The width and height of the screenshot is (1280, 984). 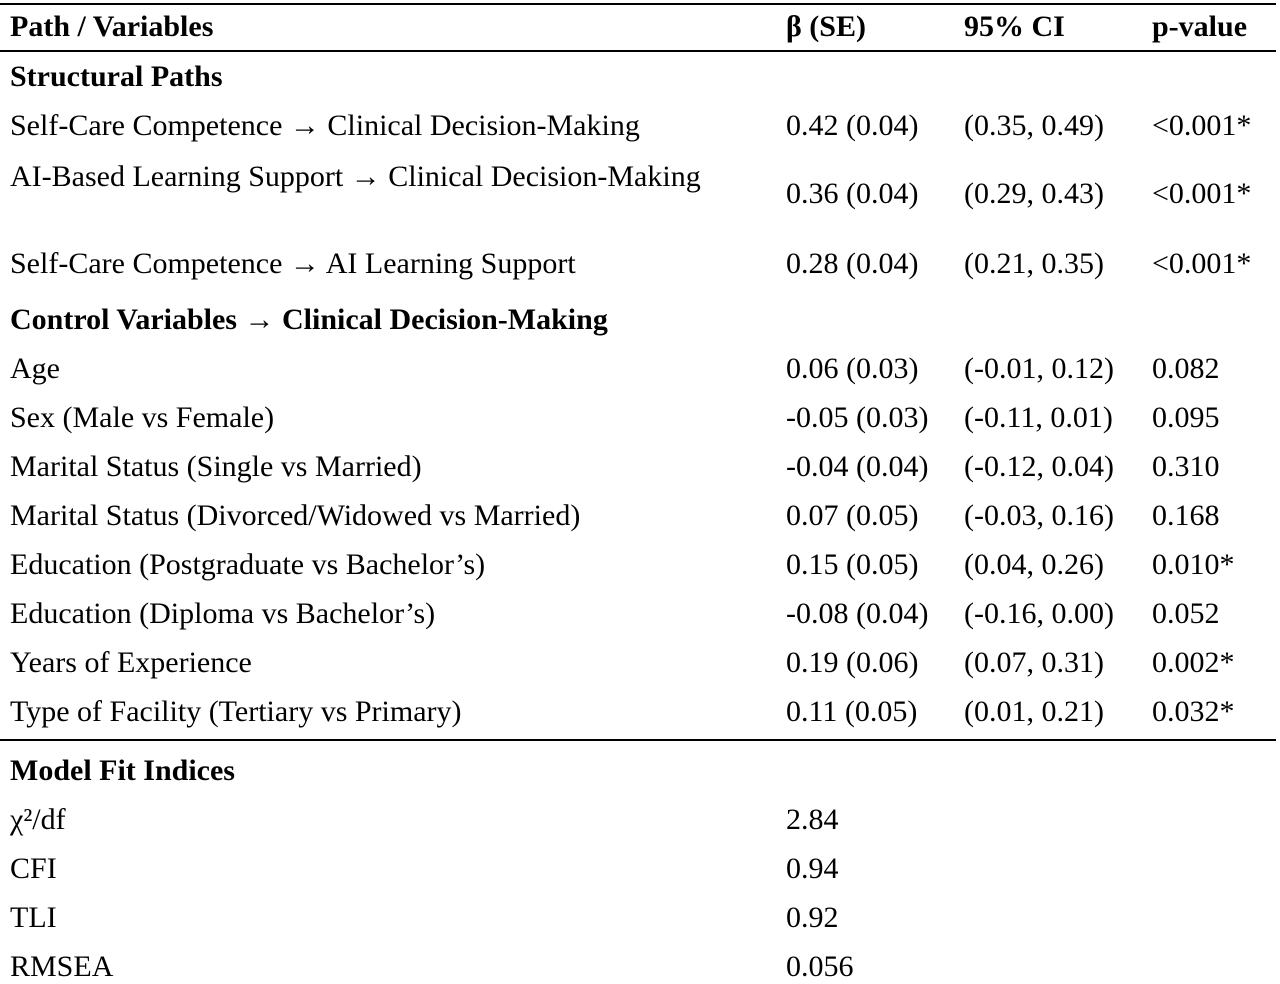 I want to click on row-p: 0.032*, so click(x=1193, y=711).